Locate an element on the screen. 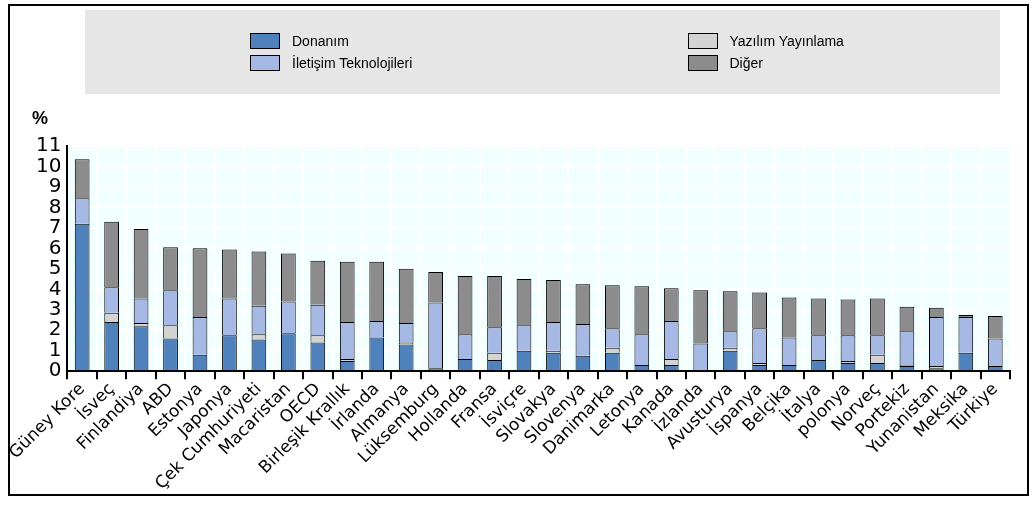 This screenshot has height=508, width=1035. legend-label: Diğer is located at coordinates (746, 63).